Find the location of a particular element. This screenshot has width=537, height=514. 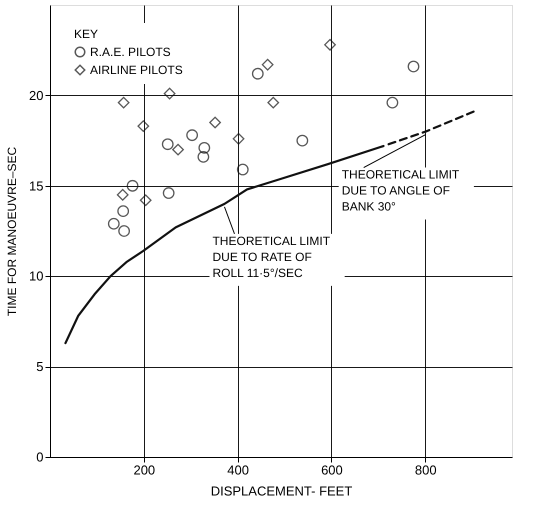

x-tick-label: 400 is located at coordinates (238, 470).